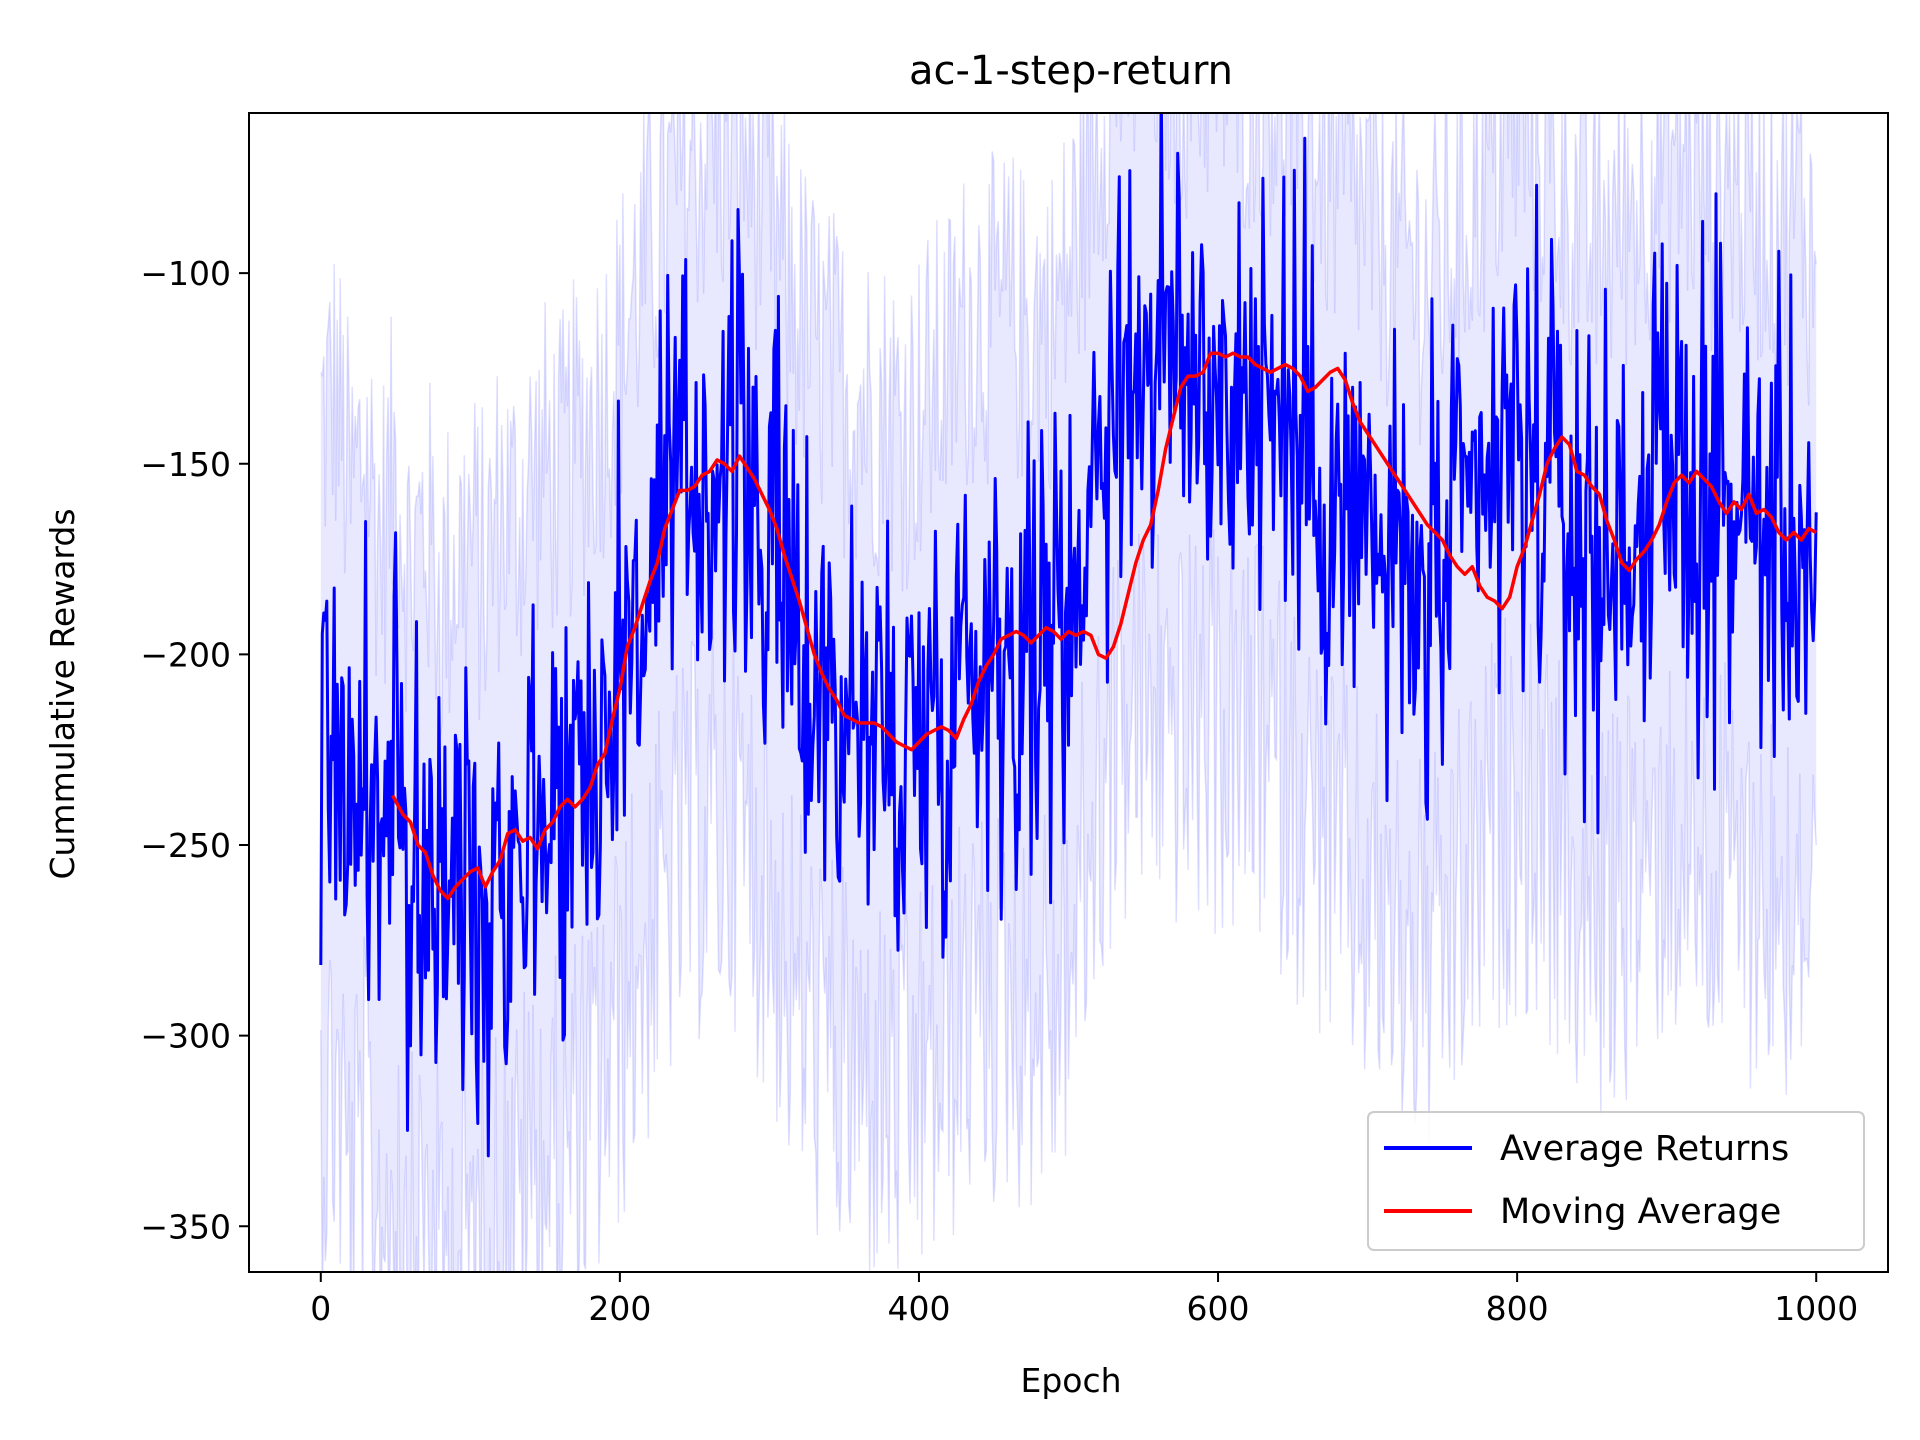 The width and height of the screenshot is (1920, 1440). What do you see at coordinates (185, 273) in the screenshot?
I see `y-tick-label: −100` at bounding box center [185, 273].